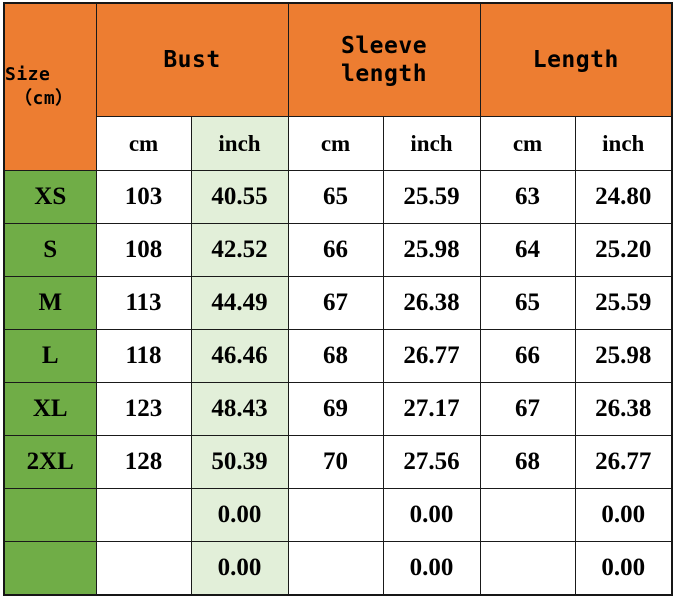 This screenshot has width=673, height=596. I want to click on cell-sleeve-inch: 27.17, so click(431, 409).